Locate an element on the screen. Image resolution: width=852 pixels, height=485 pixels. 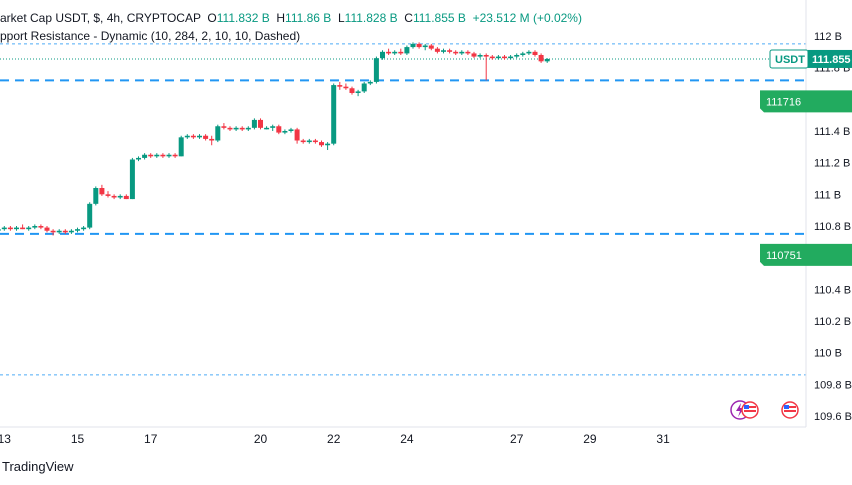
time-tick-label: 13 is located at coordinates (5, 439).